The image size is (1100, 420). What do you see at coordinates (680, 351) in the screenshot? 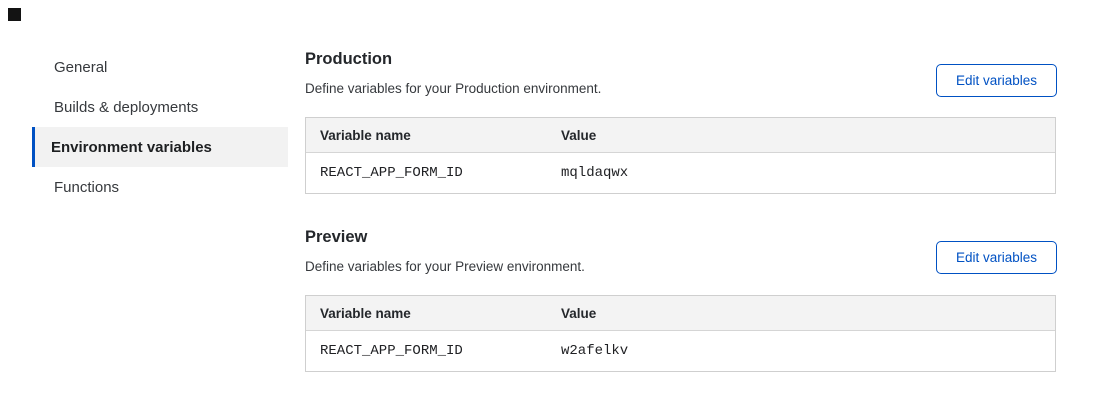
I see `table-row: REACT_APP_FORM_ID w2afelkv` at bounding box center [680, 351].